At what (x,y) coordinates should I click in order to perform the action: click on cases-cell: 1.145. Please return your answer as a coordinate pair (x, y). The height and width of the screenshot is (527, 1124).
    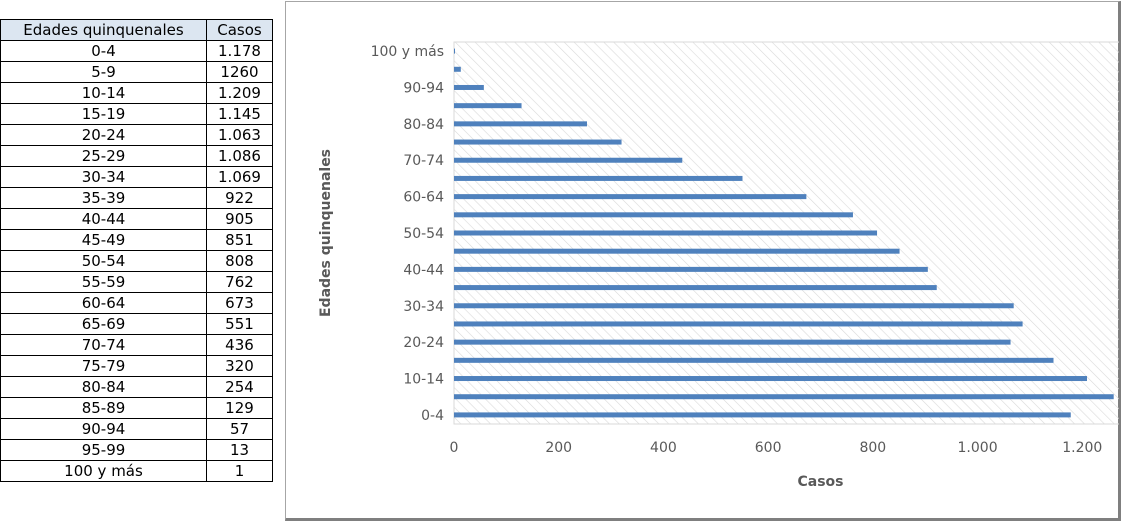
    Looking at the image, I should click on (239, 114).